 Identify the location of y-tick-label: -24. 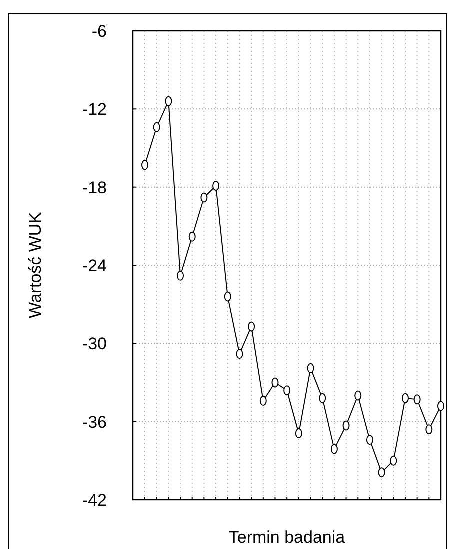
(94, 266).